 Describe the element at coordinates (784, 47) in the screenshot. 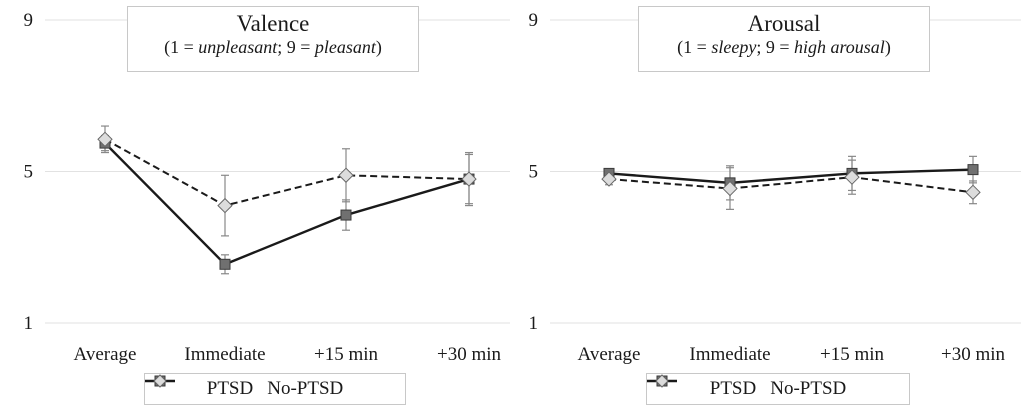

I see `chart-subtitle: (1 = sleepy; 9 = high arousal)` at that location.